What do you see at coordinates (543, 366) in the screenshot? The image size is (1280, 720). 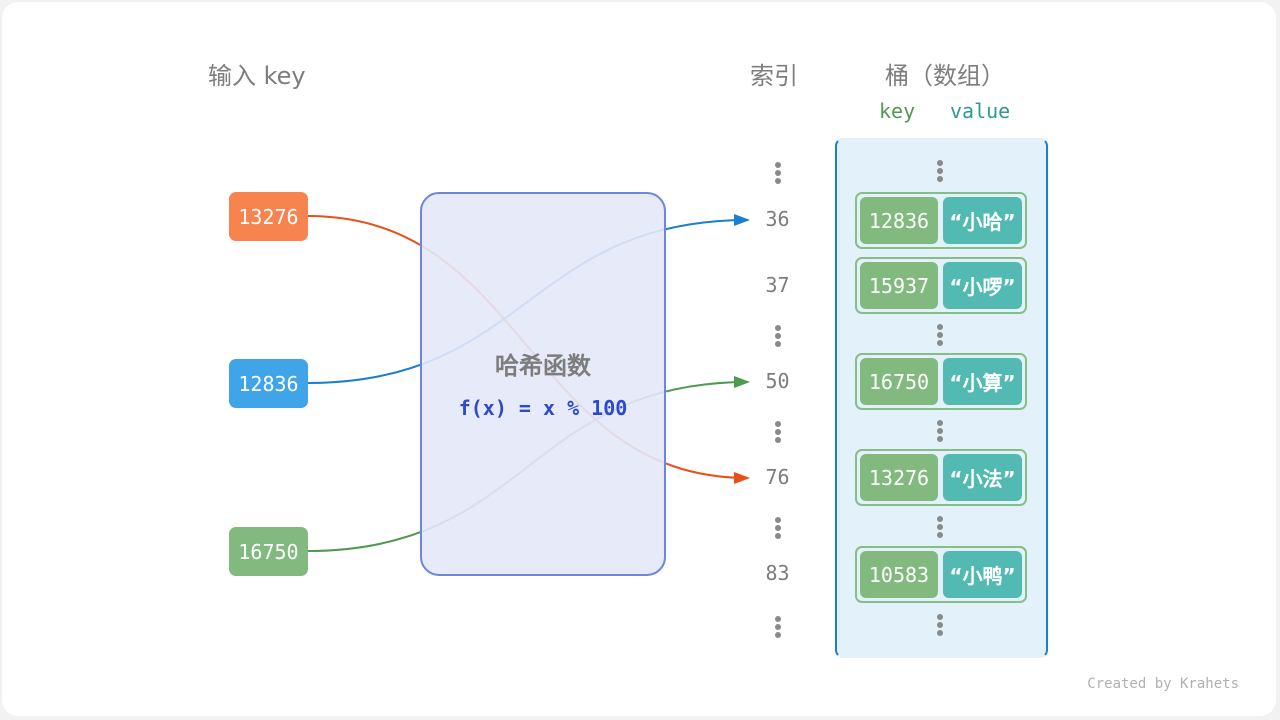 I see `hash-function-title: 哈希函数` at bounding box center [543, 366].